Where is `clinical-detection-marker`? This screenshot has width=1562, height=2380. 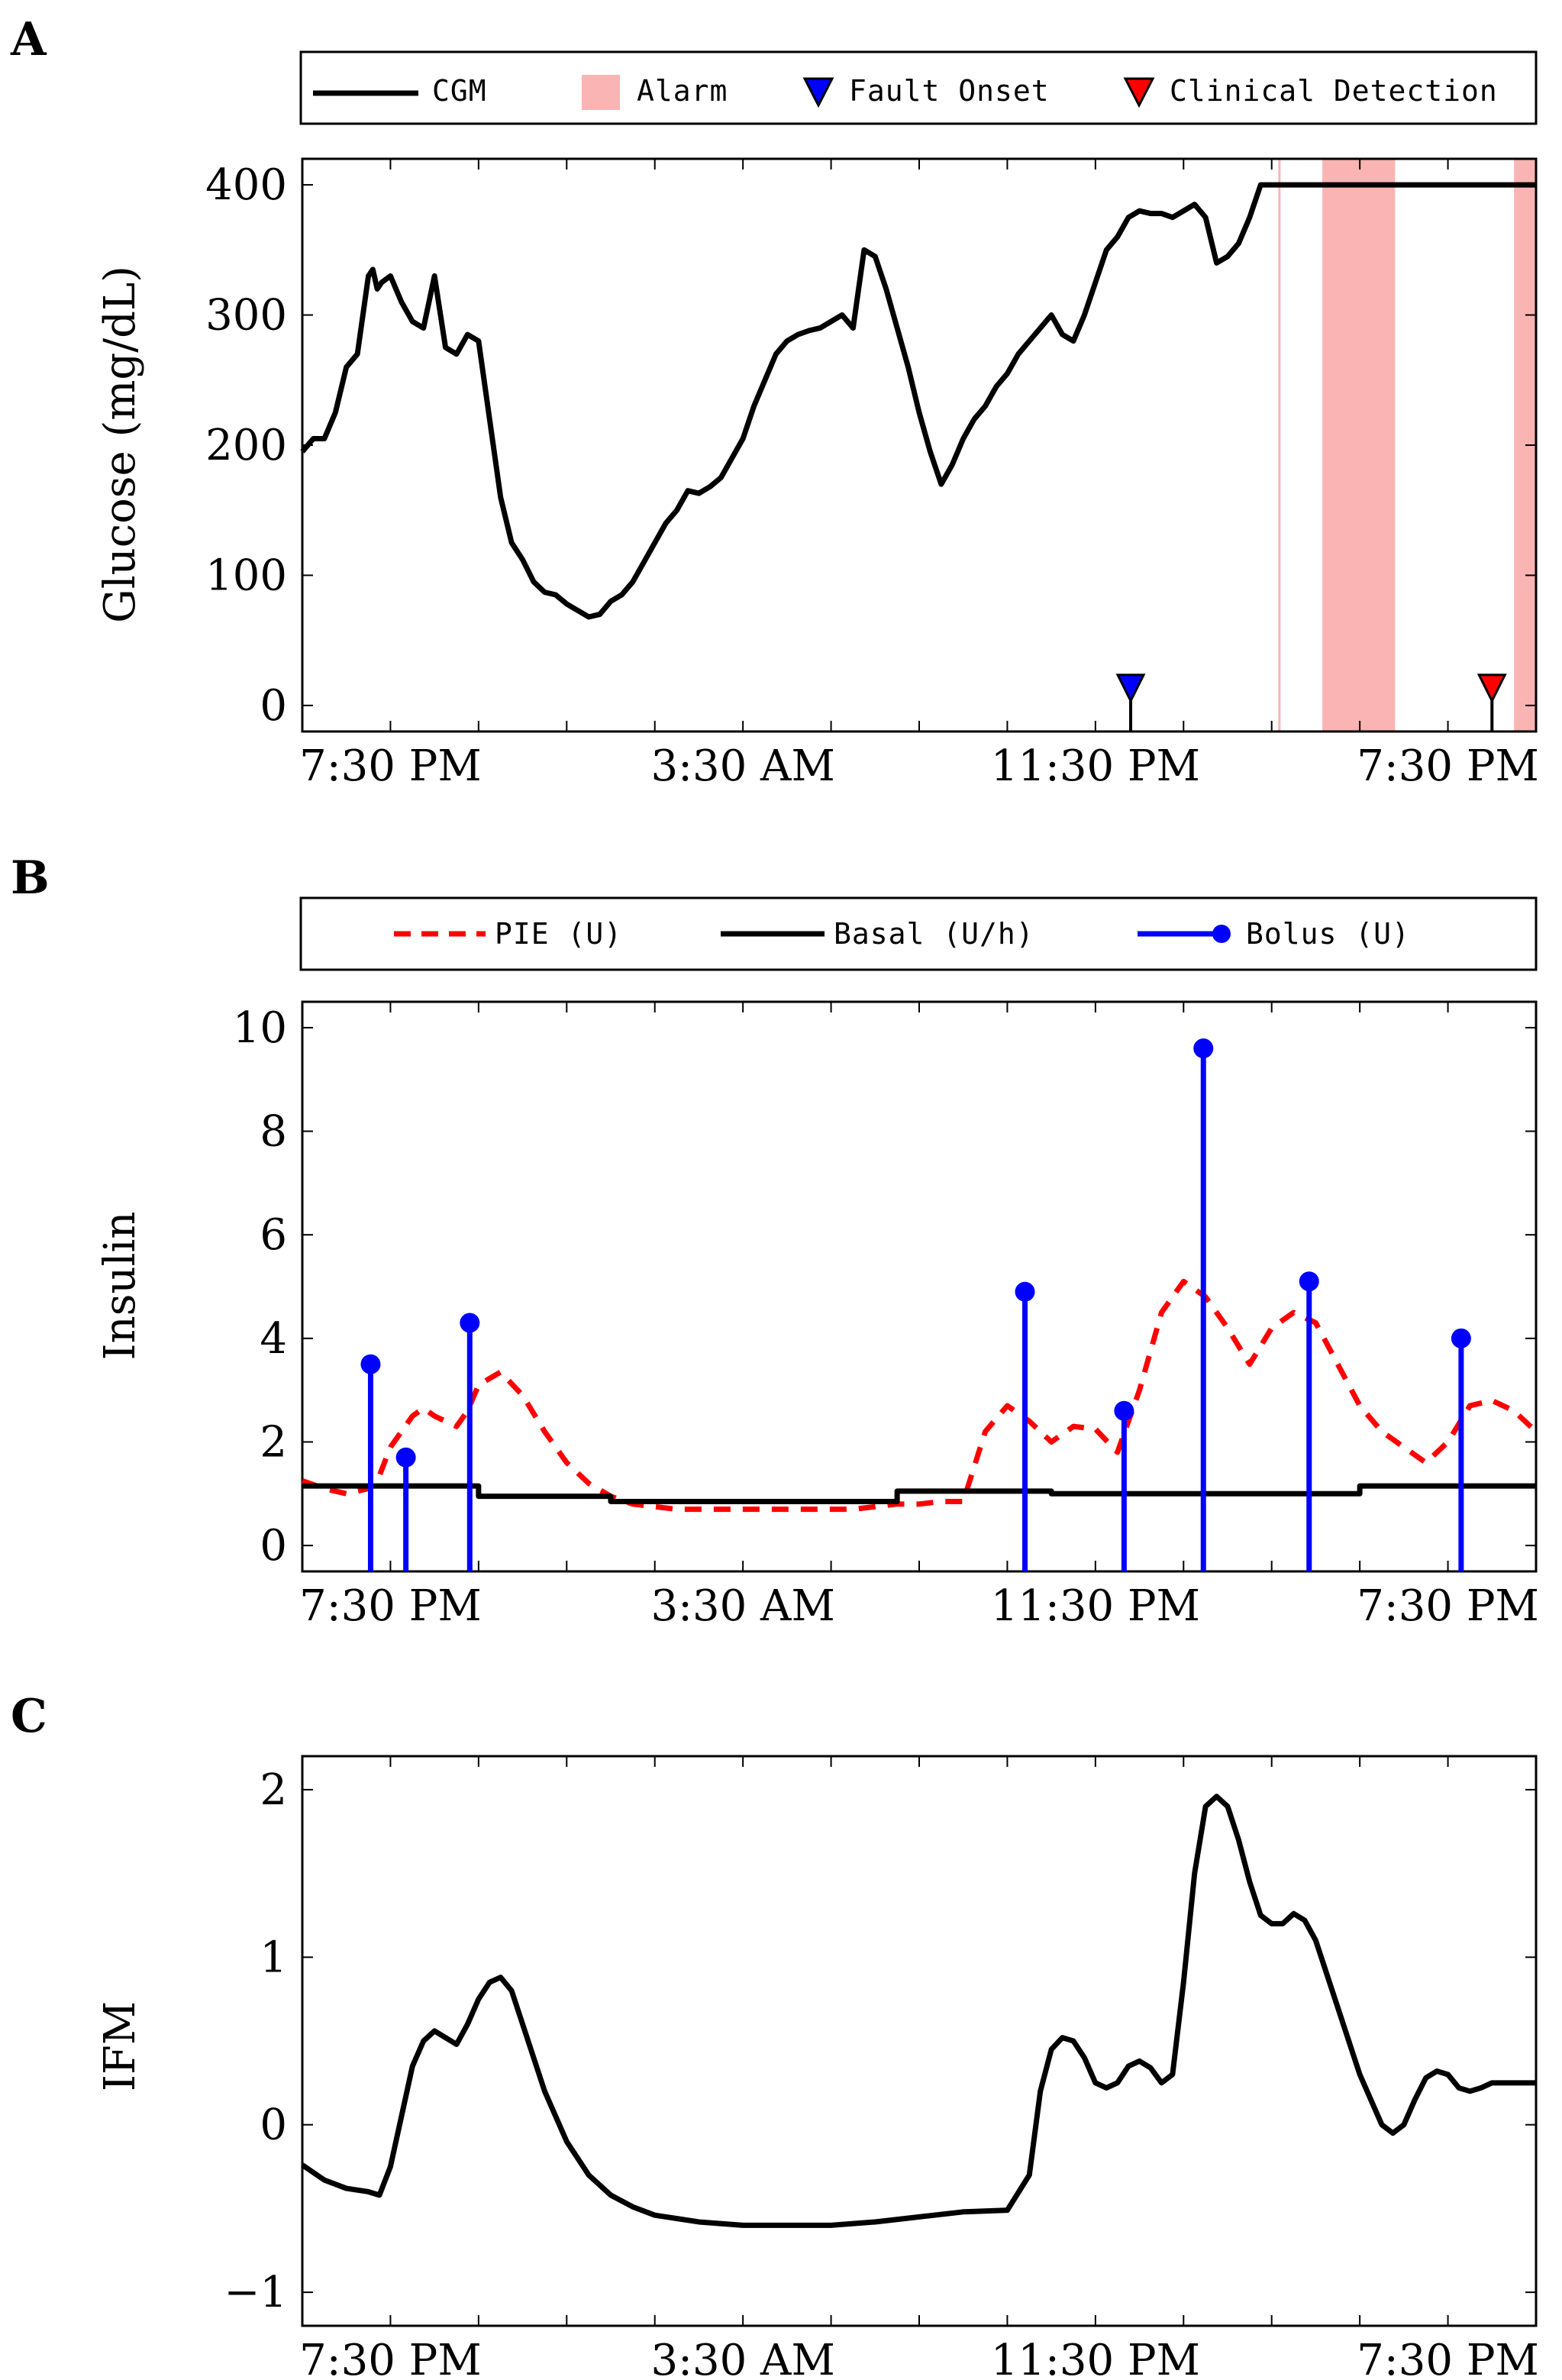 clinical-detection-marker is located at coordinates (1491, 688).